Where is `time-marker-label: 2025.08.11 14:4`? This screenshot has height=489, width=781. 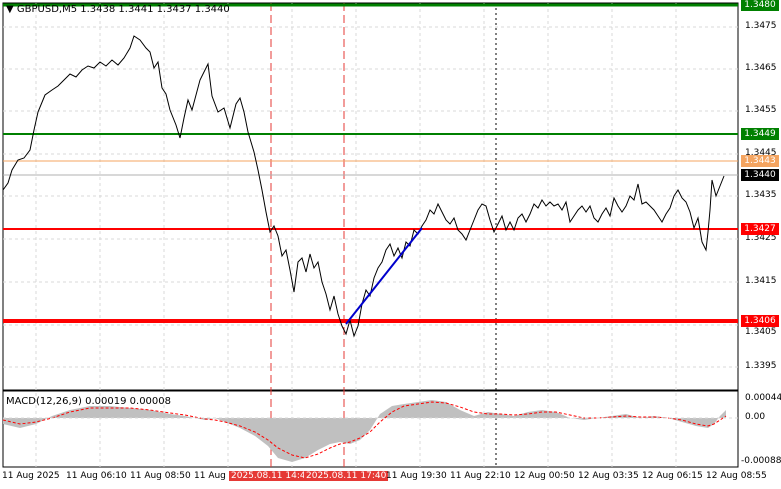
time-marker-label: 2025.08.11 14:4 is located at coordinates (268, 476).